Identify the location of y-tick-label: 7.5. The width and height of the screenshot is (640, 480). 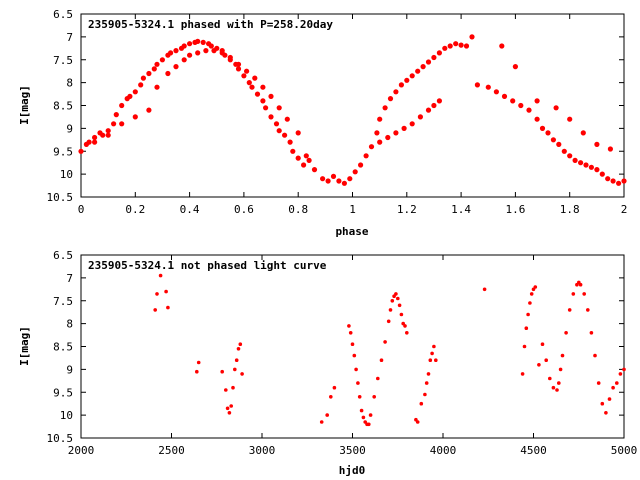
(63, 60).